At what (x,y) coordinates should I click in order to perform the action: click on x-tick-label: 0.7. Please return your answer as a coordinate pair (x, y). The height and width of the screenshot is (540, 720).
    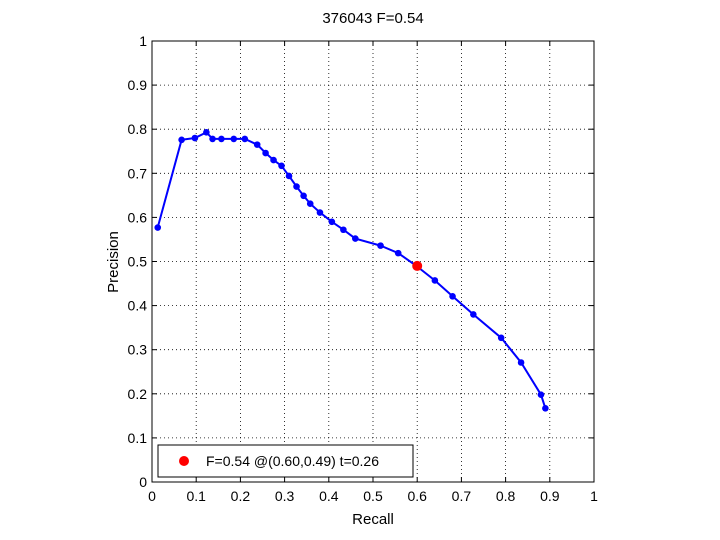
    Looking at the image, I should click on (462, 496).